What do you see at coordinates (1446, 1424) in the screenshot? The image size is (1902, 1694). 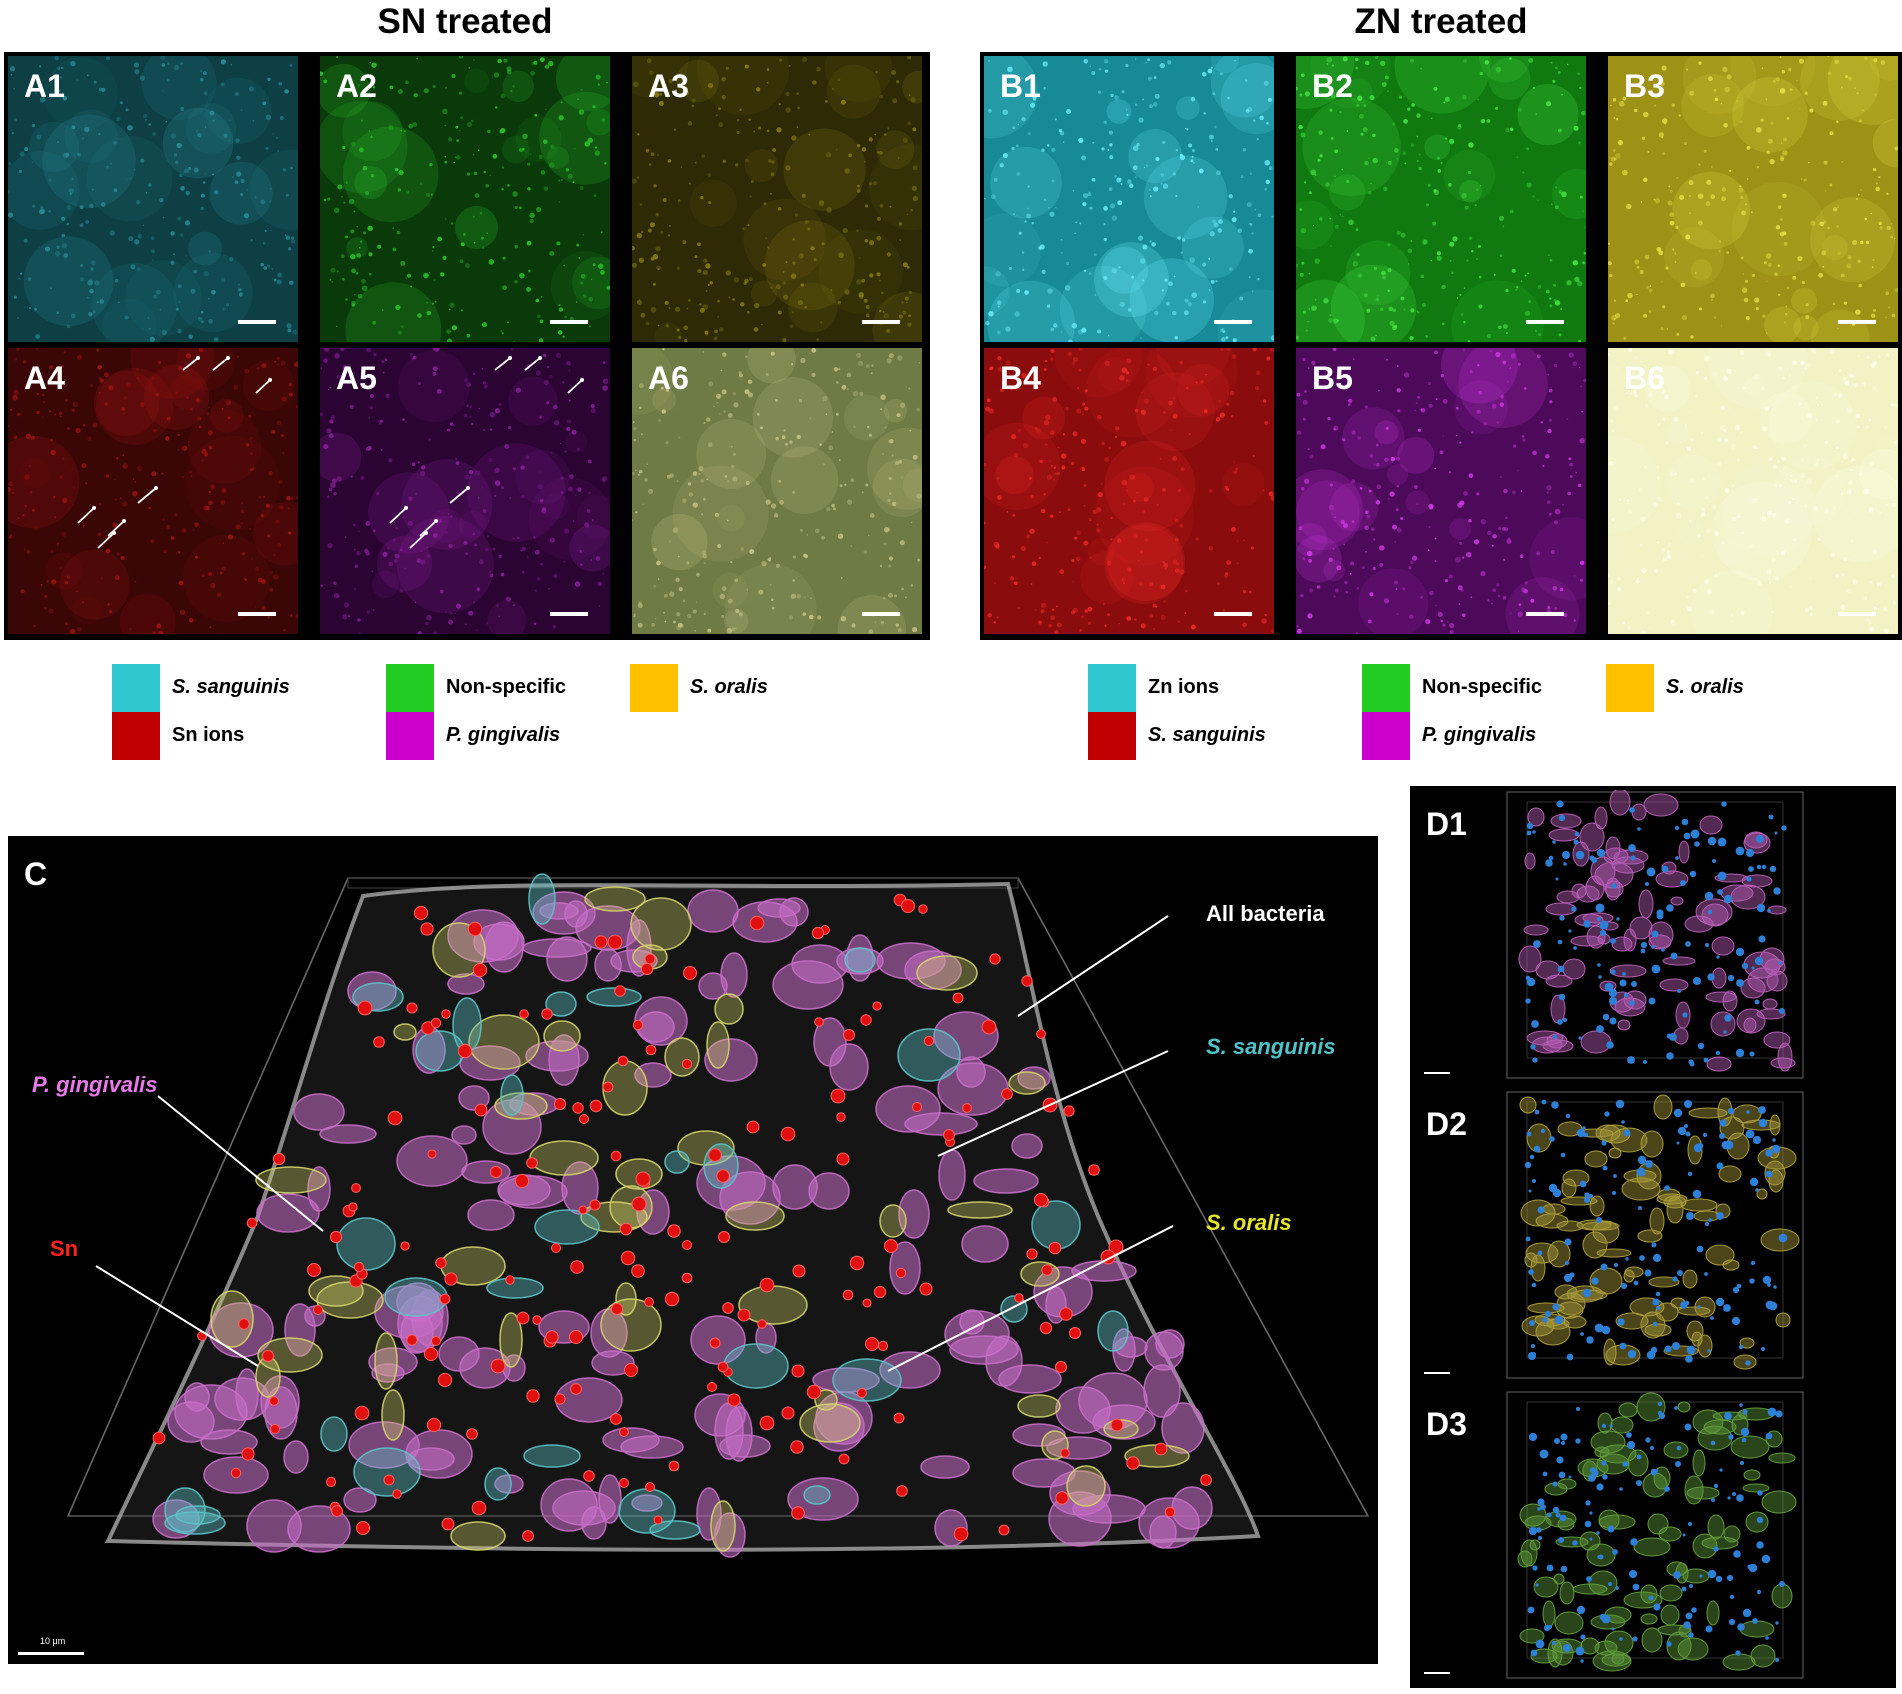 I see `panel-label-d3: D3` at bounding box center [1446, 1424].